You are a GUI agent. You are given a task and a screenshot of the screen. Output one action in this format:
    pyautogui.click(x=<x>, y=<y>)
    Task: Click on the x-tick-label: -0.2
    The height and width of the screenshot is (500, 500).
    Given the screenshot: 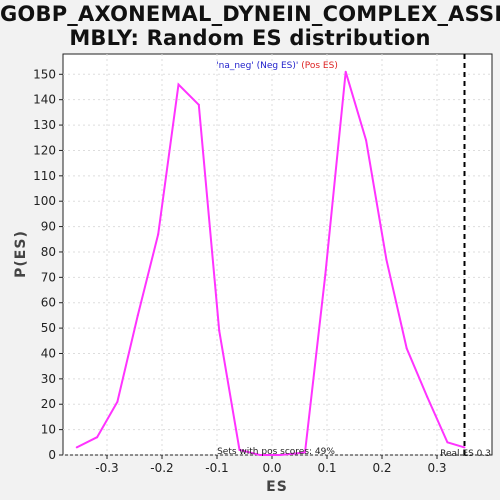 What is the action you would take?
    pyautogui.click(x=161, y=468)
    